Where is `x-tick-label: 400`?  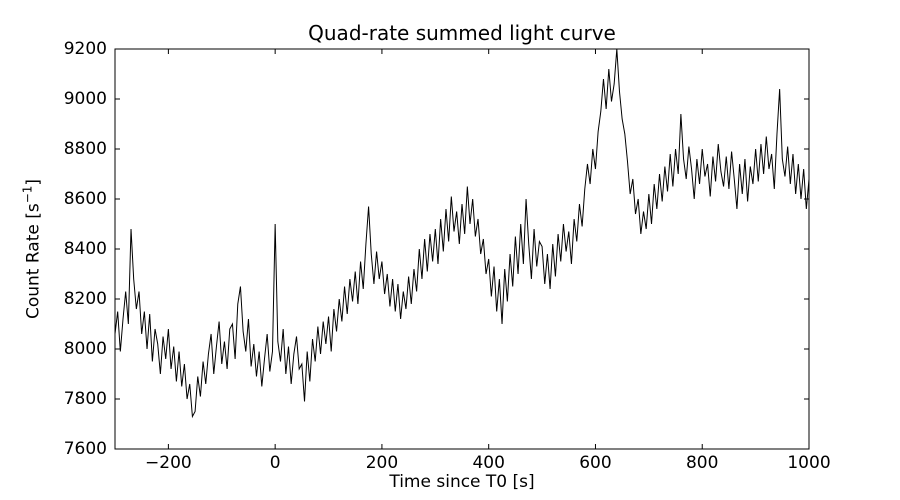 x-tick-label: 400 is located at coordinates (488, 463).